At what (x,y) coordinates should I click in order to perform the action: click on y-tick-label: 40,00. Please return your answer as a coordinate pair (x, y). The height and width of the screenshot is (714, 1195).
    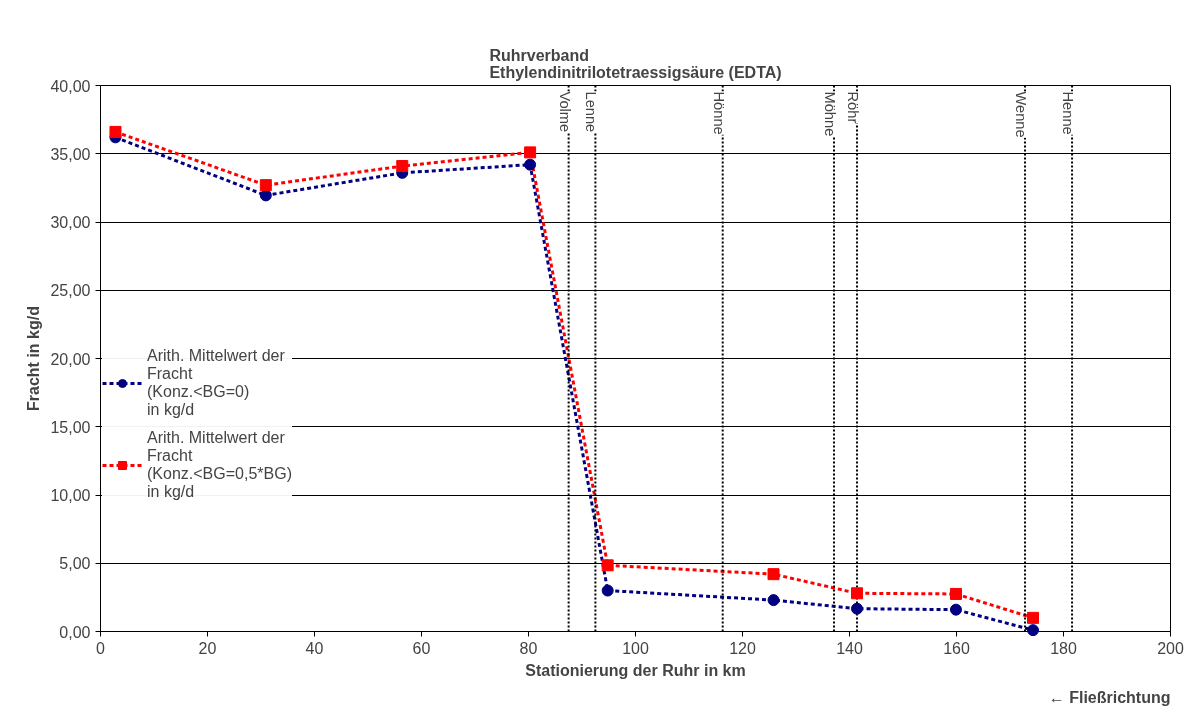
    Looking at the image, I should click on (70, 86).